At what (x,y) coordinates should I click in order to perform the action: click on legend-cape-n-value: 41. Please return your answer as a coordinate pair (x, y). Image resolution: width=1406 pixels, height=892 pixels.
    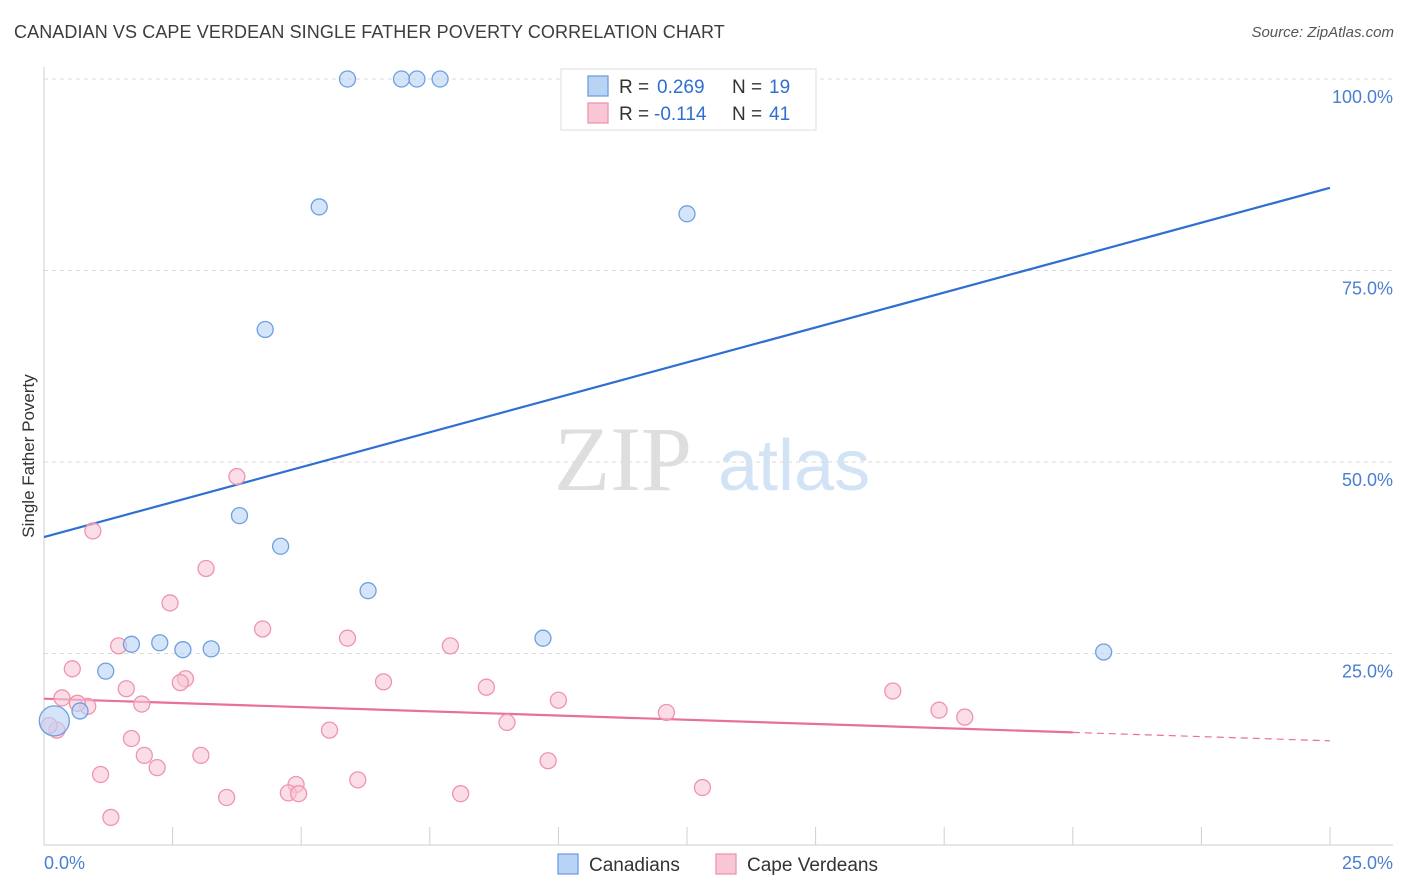
    Looking at the image, I should click on (779, 114).